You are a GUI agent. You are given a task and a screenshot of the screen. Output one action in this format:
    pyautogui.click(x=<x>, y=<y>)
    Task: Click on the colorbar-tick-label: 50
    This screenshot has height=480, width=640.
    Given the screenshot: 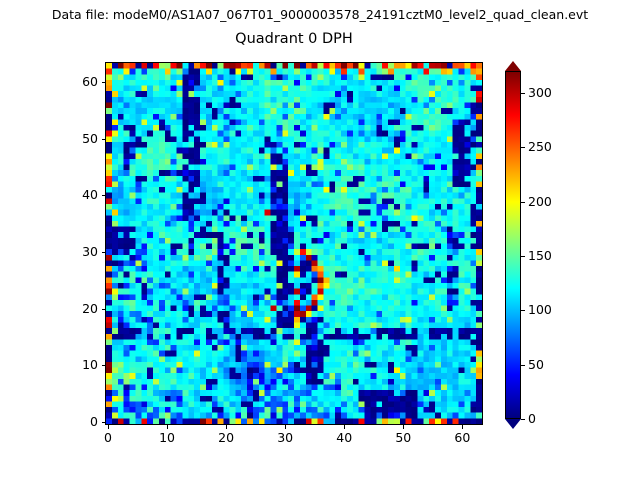 What is the action you would take?
    pyautogui.click(x=536, y=364)
    